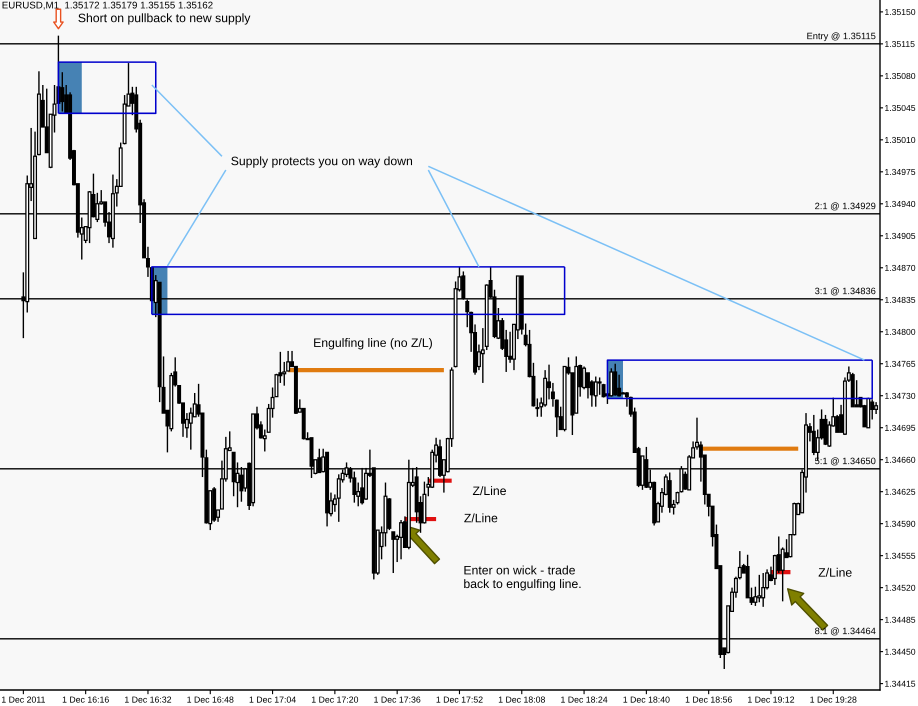  I want to click on x-tick-label: 1 Dec 16:16, so click(85, 699).